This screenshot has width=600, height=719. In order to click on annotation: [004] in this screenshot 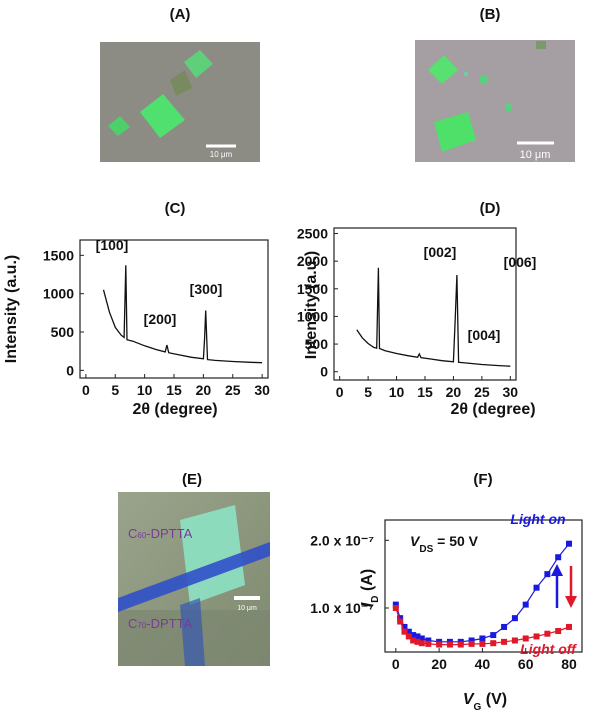, I will do `click(484, 335)`.